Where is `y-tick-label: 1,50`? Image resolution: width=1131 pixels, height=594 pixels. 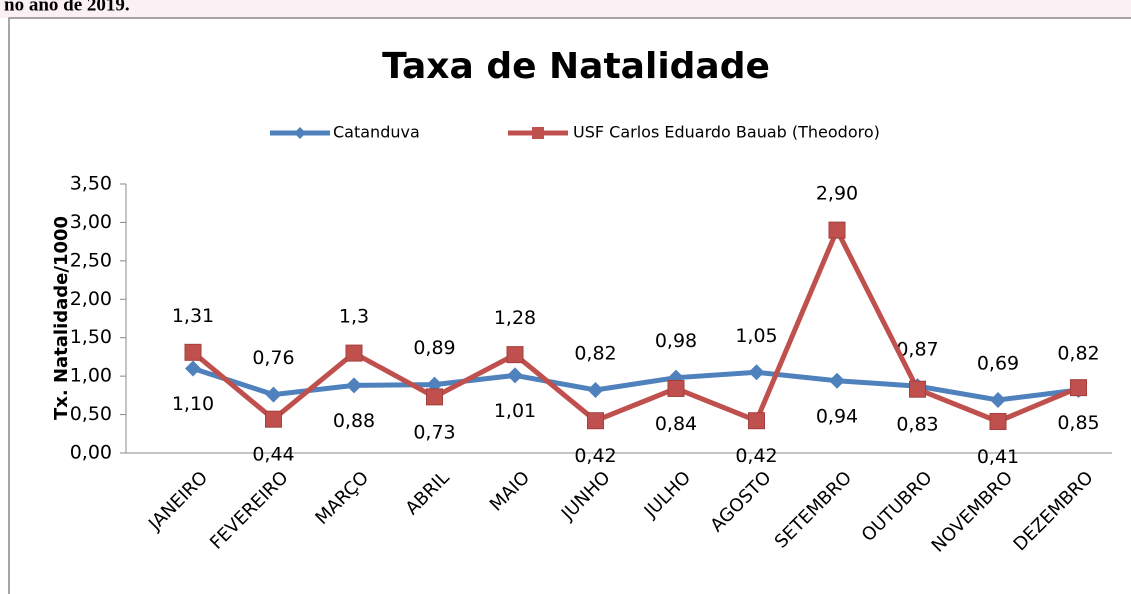 y-tick-label: 1,50 is located at coordinates (91, 337).